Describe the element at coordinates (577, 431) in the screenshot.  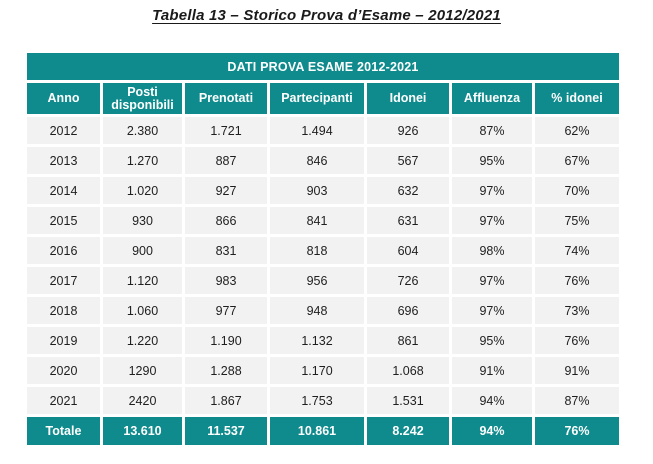
I see `total-pct-idonei: 76%` at that location.